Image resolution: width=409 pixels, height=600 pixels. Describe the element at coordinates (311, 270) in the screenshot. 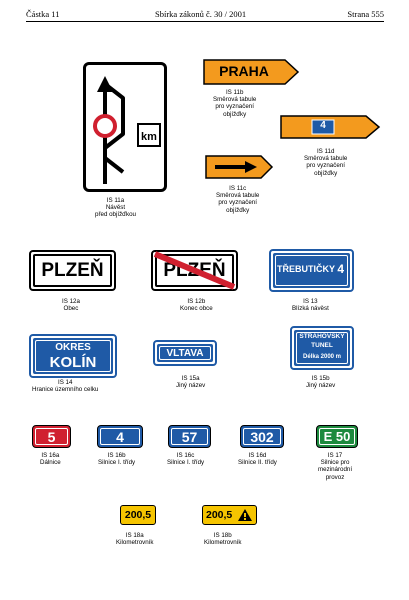

I see `sign-is13: TŘEBUTIČKY 4` at that location.